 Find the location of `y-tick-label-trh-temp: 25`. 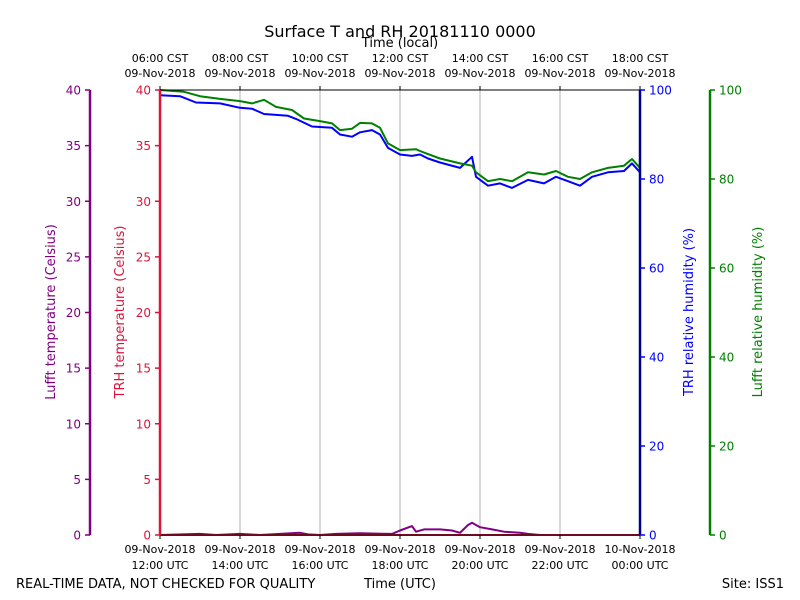

y-tick-label-trh-temp: 25 is located at coordinates (143, 257).